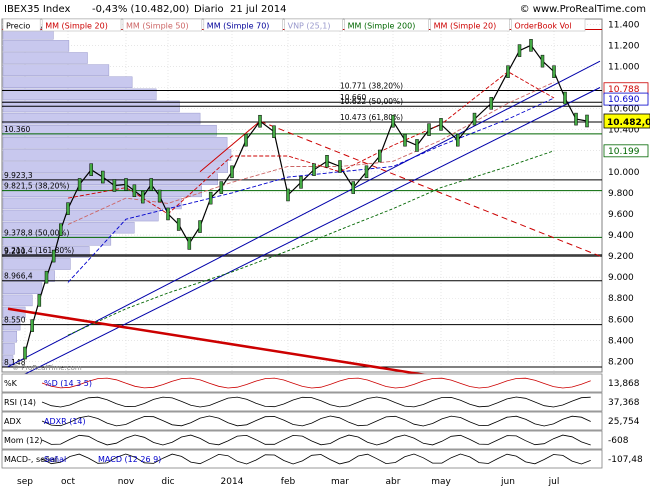 Image resolution: width=650 pixels, height=490 pixels. Describe the element at coordinates (25, 482) in the screenshot. I see `x-tick-label: sep` at that location.